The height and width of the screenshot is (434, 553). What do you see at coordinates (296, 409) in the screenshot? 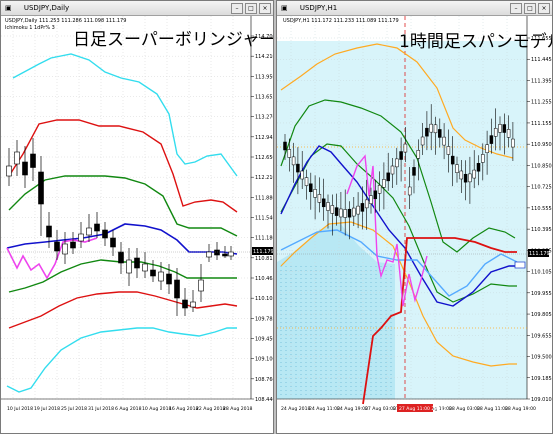
I see `h1-date-label: 24 Aug 2018` at bounding box center [296, 409].